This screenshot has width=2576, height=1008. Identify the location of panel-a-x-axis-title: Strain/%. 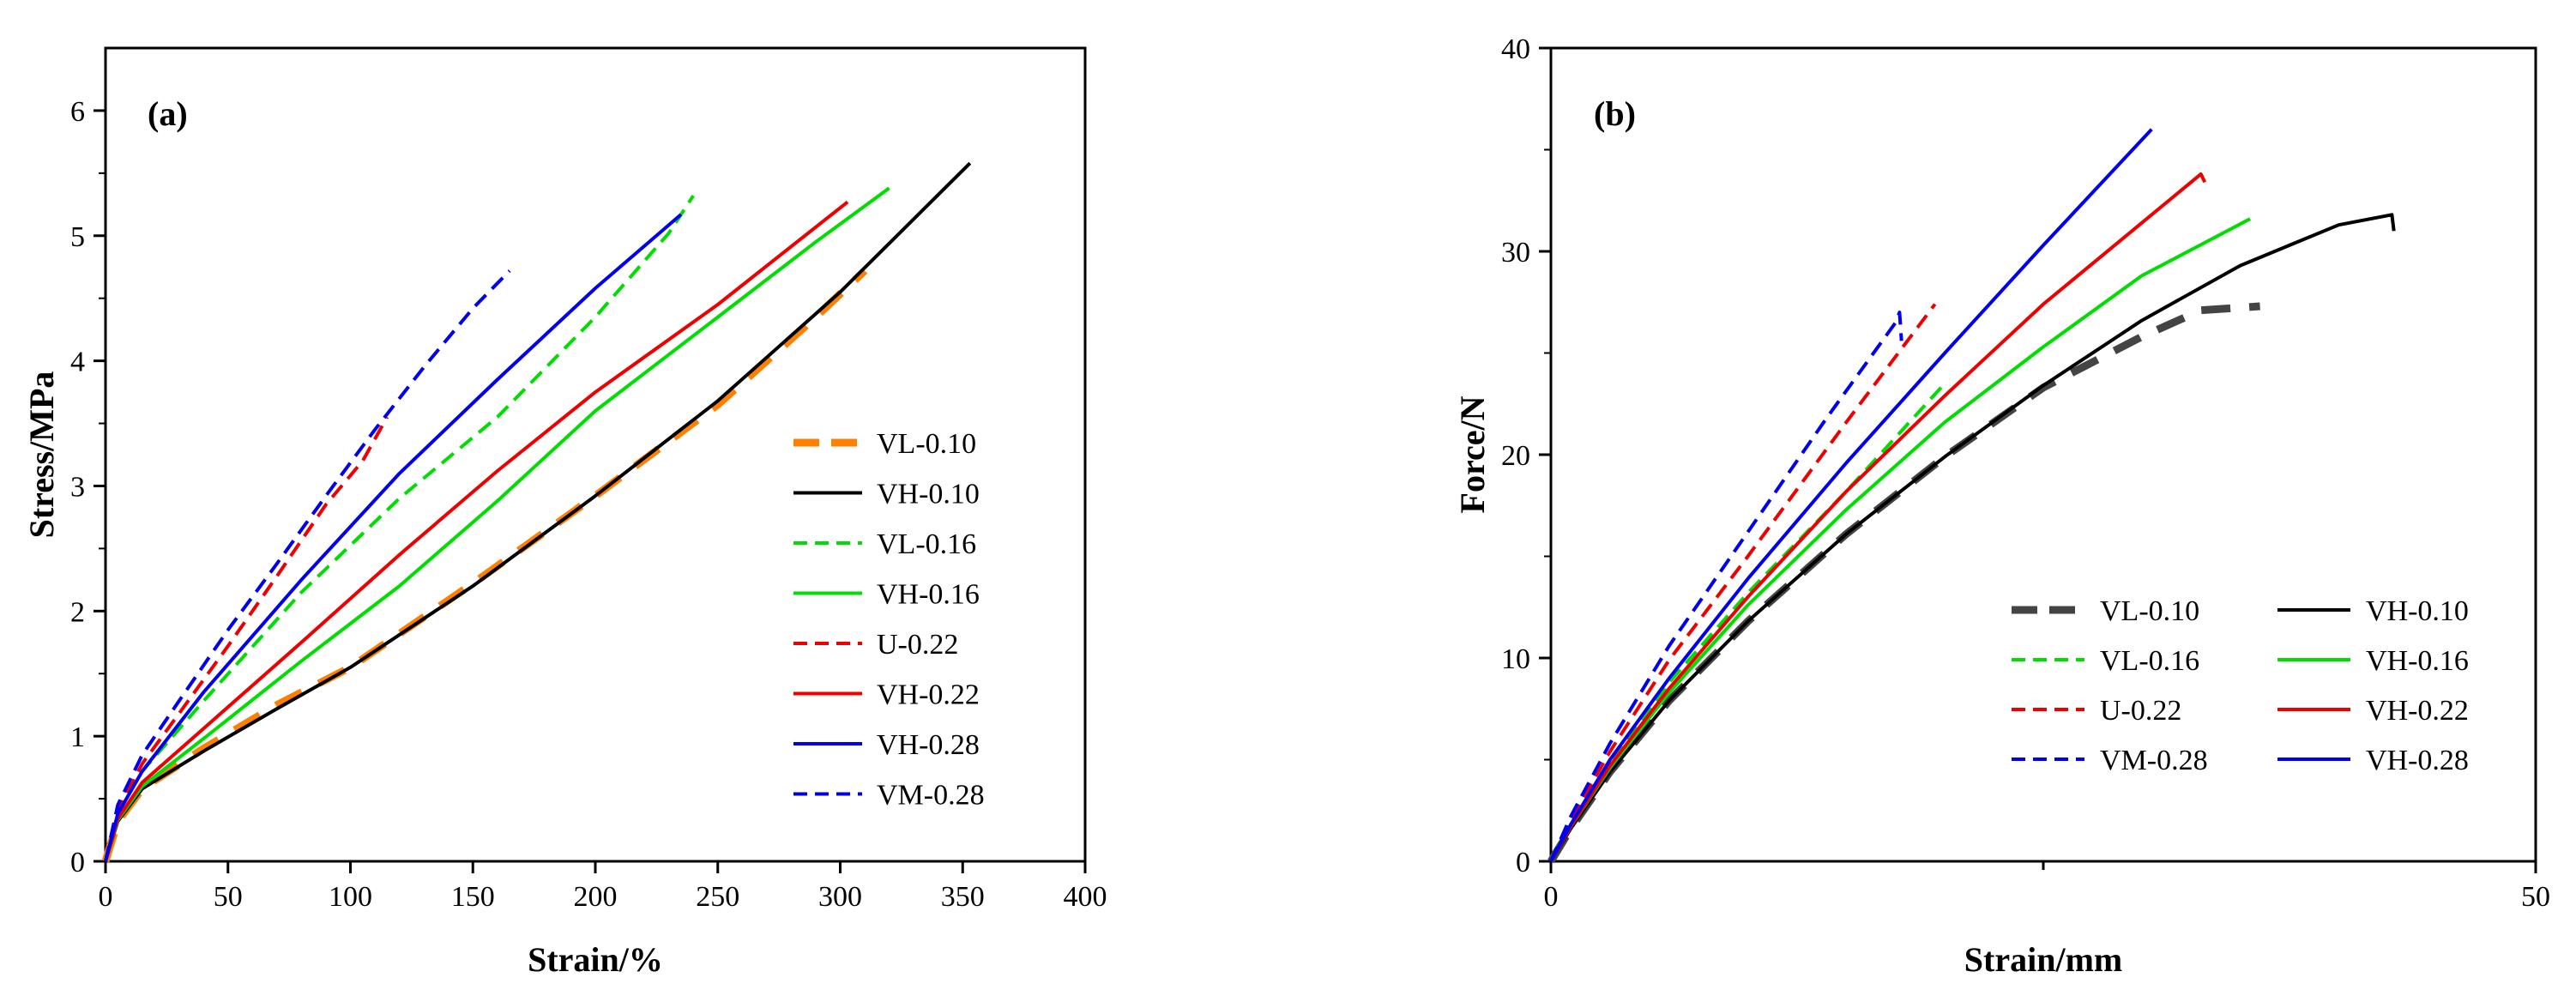
(595, 960).